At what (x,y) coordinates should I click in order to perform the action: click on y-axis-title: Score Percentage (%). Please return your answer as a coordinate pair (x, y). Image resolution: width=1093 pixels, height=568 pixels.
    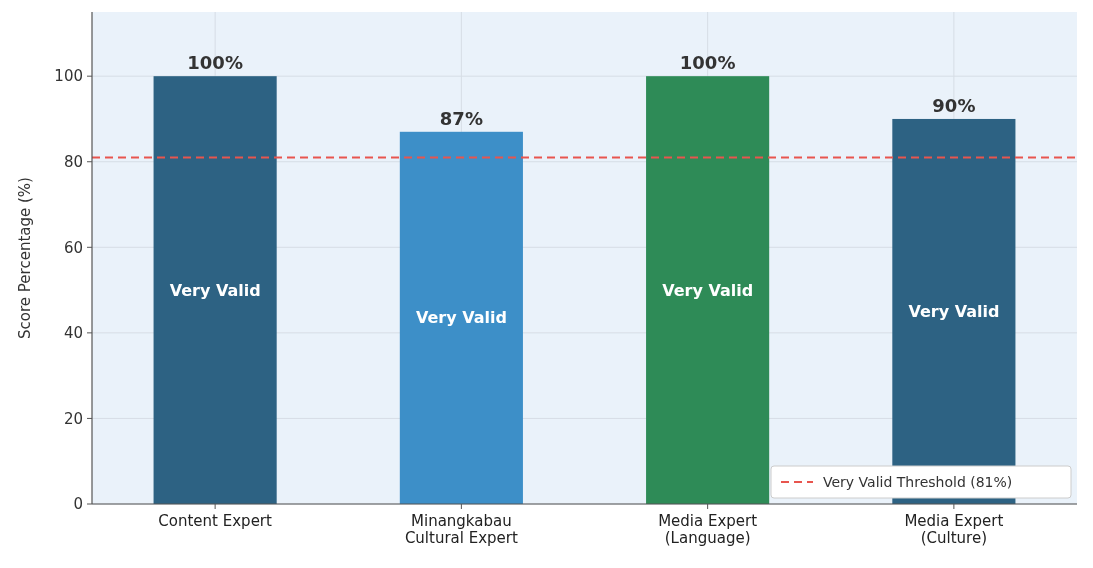
    Looking at the image, I should click on (25, 258).